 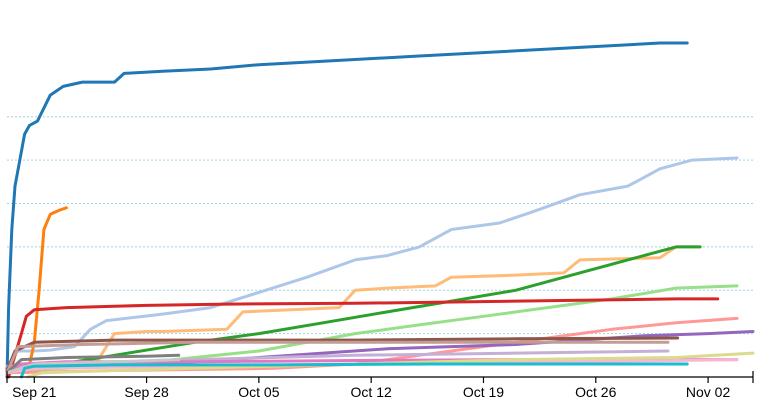 I want to click on x-tick-label: Oct 19, so click(x=483, y=392).